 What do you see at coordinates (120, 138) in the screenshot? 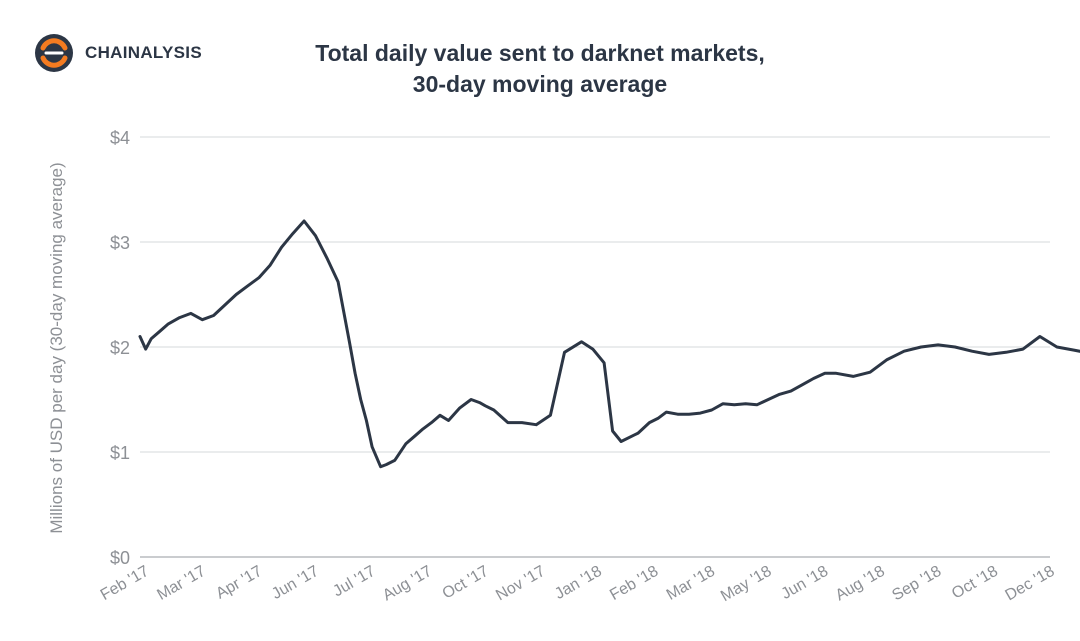
I see `y-tick-label: $4` at bounding box center [120, 138].